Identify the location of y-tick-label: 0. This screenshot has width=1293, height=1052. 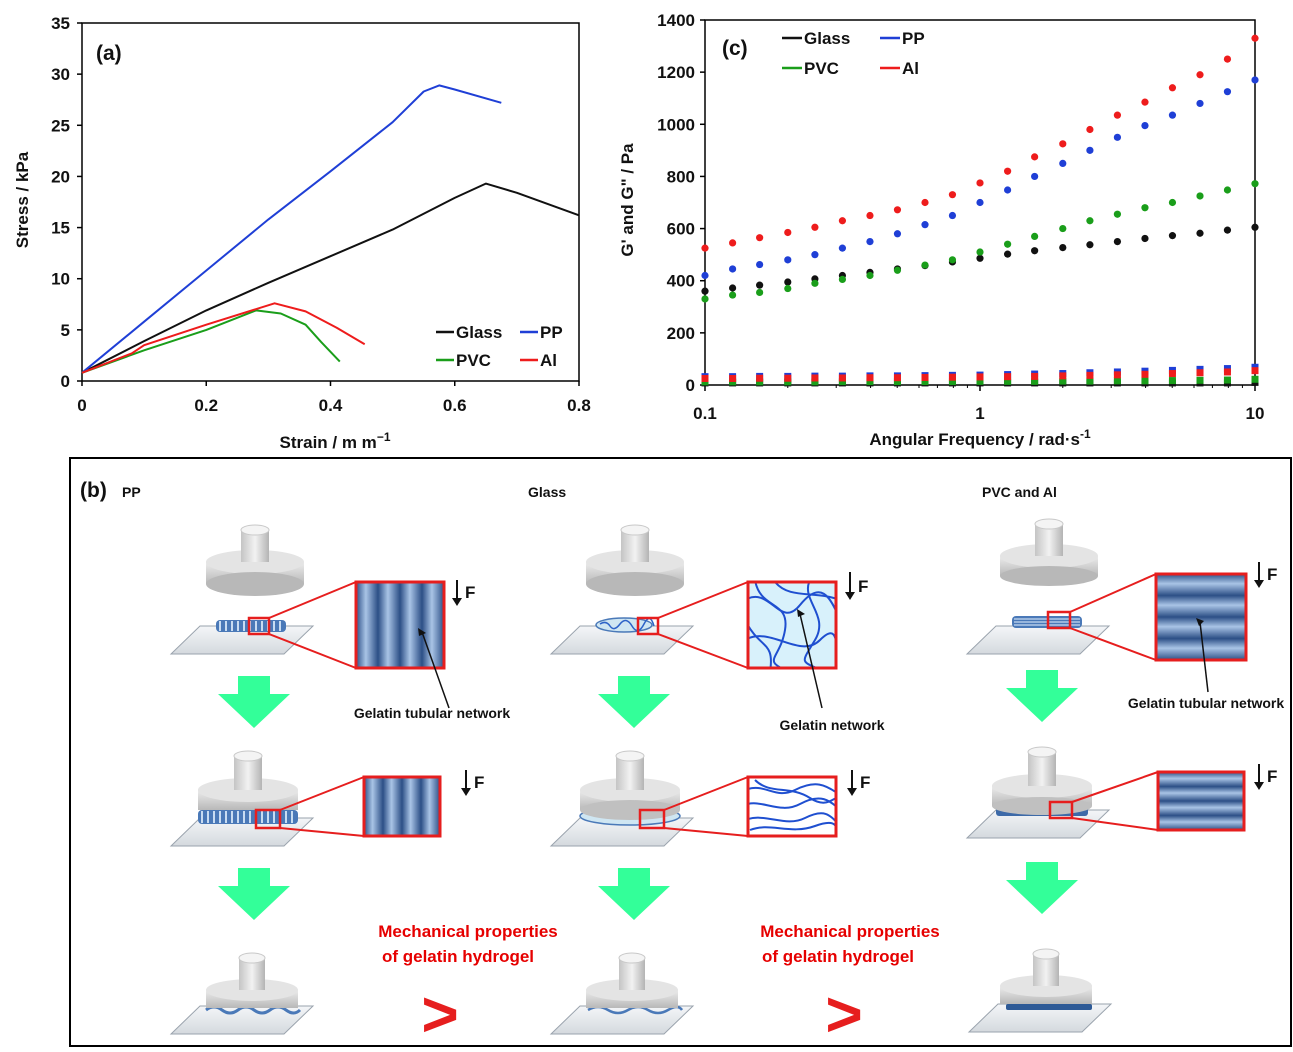
(65, 381).